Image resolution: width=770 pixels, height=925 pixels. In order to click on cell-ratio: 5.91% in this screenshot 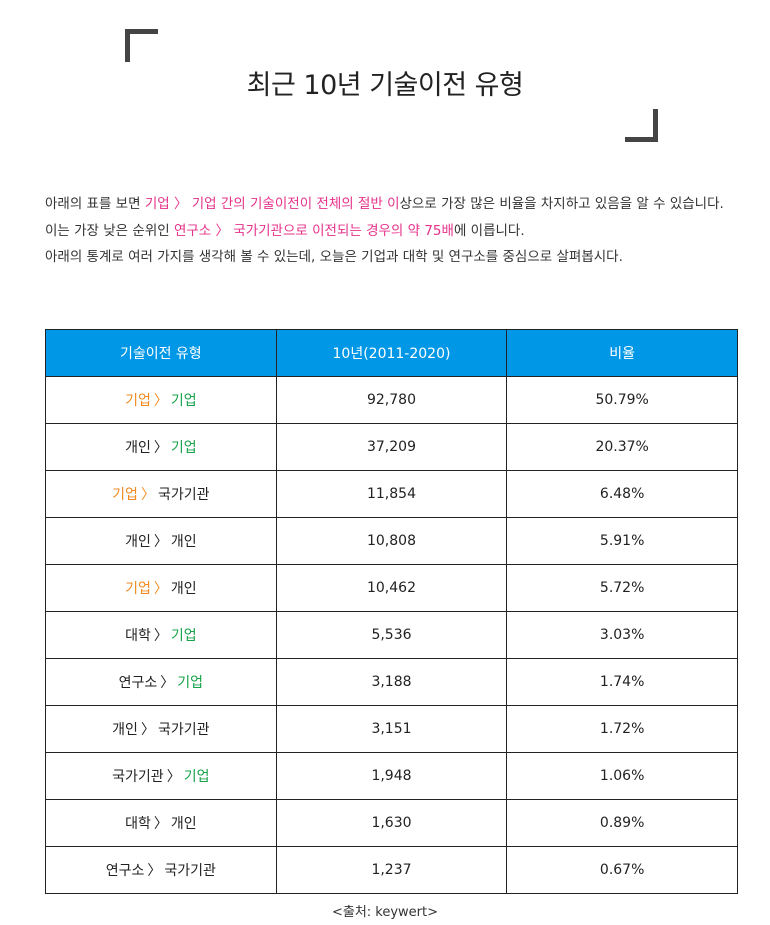, I will do `click(622, 541)`.